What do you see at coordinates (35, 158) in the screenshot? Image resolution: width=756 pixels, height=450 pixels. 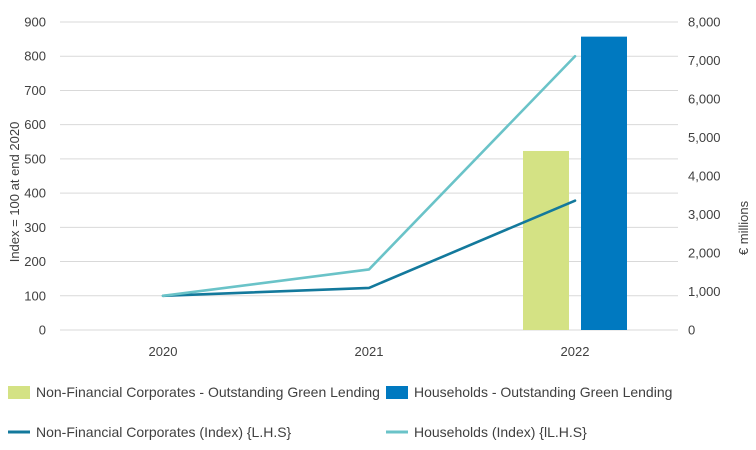 I see `left-tick-label: 500` at bounding box center [35, 158].